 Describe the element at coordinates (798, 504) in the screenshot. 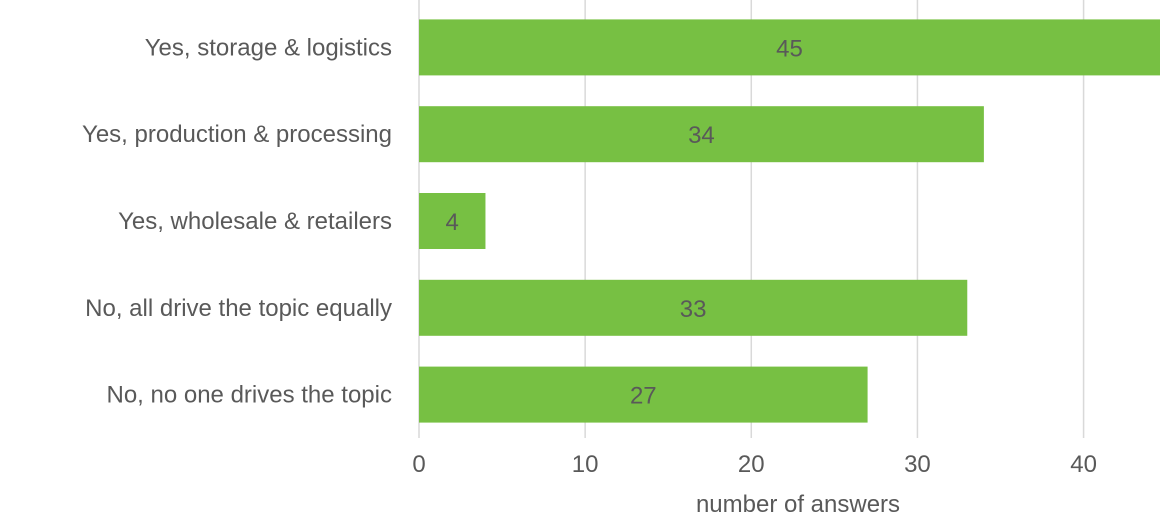

I see `x-axis-title: number of answers` at that location.